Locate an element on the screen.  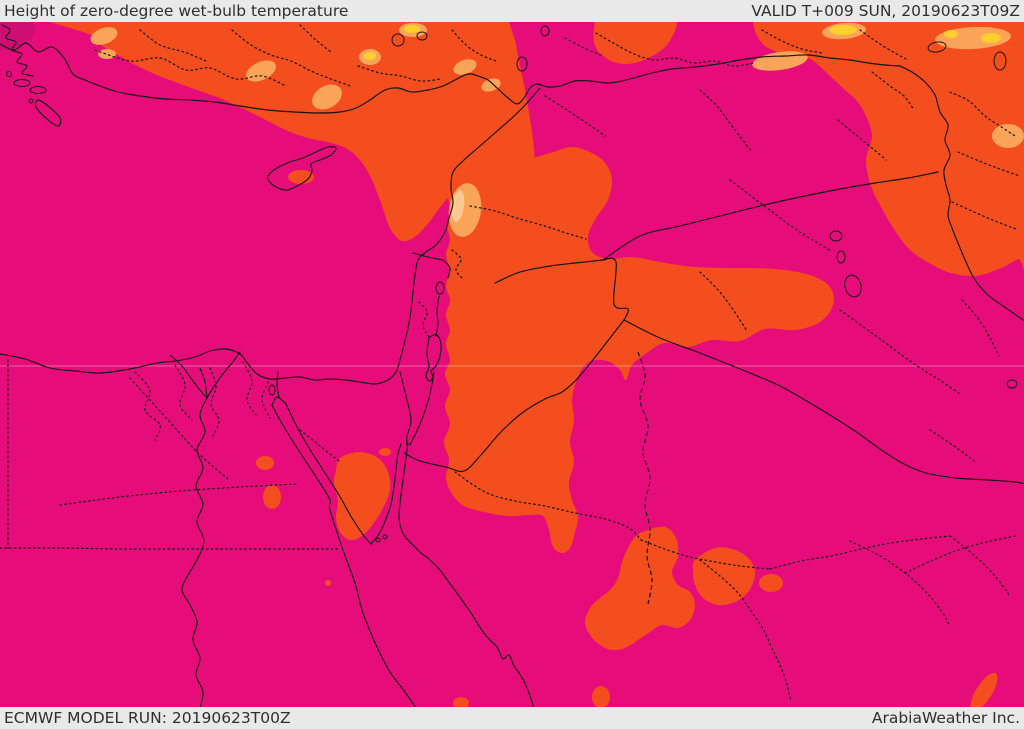
model-run-label: ECMWF MODEL RUN: 20190623T00Z is located at coordinates (147, 718).